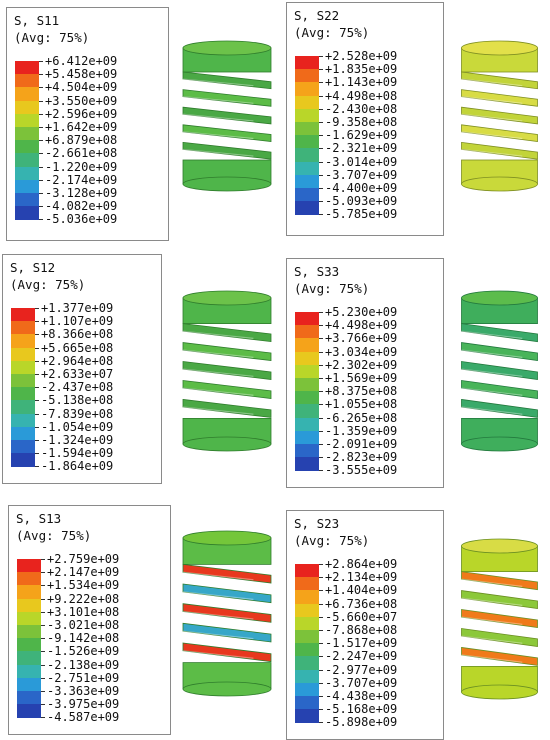  What do you see at coordinates (81, 113) in the screenshot?
I see `colorbar-tick-label: +2.596e+09` at bounding box center [81, 113].